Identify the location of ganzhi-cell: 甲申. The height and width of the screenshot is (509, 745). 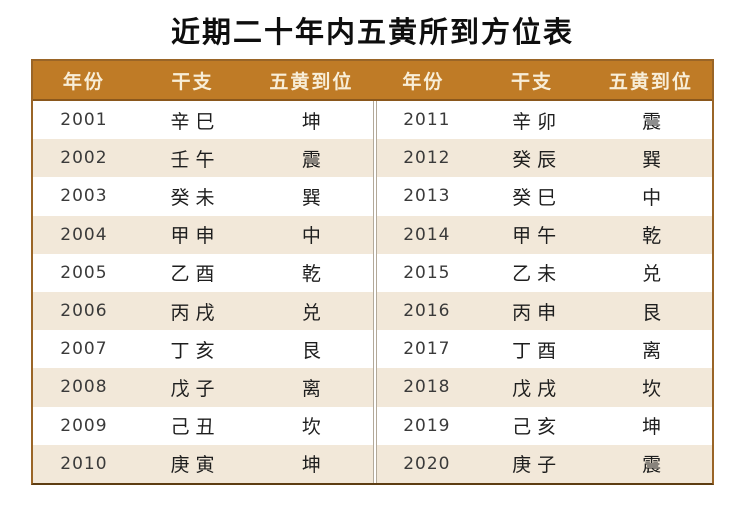
(195, 236).